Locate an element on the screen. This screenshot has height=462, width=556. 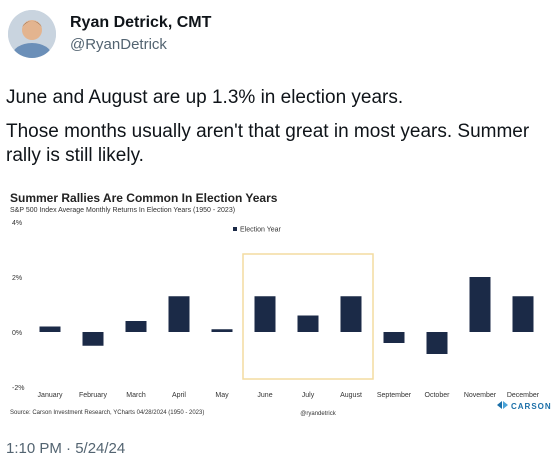
x-tick-label: April is located at coordinates (179, 395).